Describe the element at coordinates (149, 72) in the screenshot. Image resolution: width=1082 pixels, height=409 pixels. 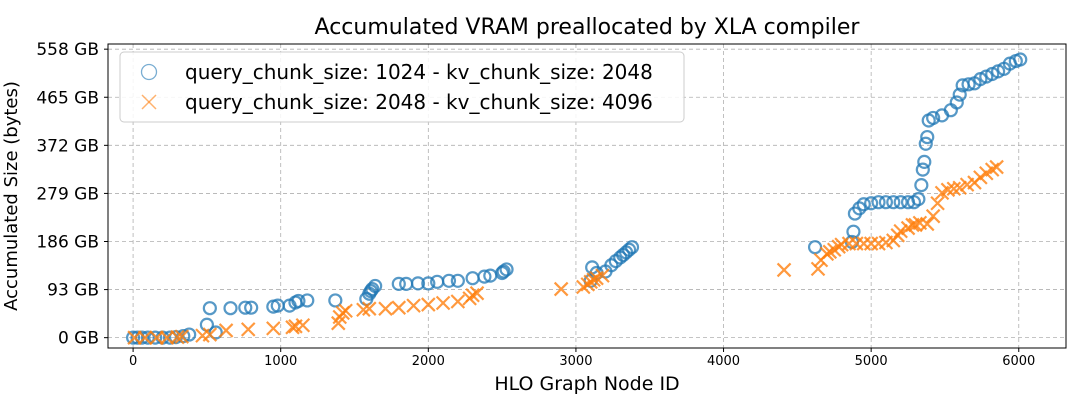
I see `legend-marker-circle` at that location.